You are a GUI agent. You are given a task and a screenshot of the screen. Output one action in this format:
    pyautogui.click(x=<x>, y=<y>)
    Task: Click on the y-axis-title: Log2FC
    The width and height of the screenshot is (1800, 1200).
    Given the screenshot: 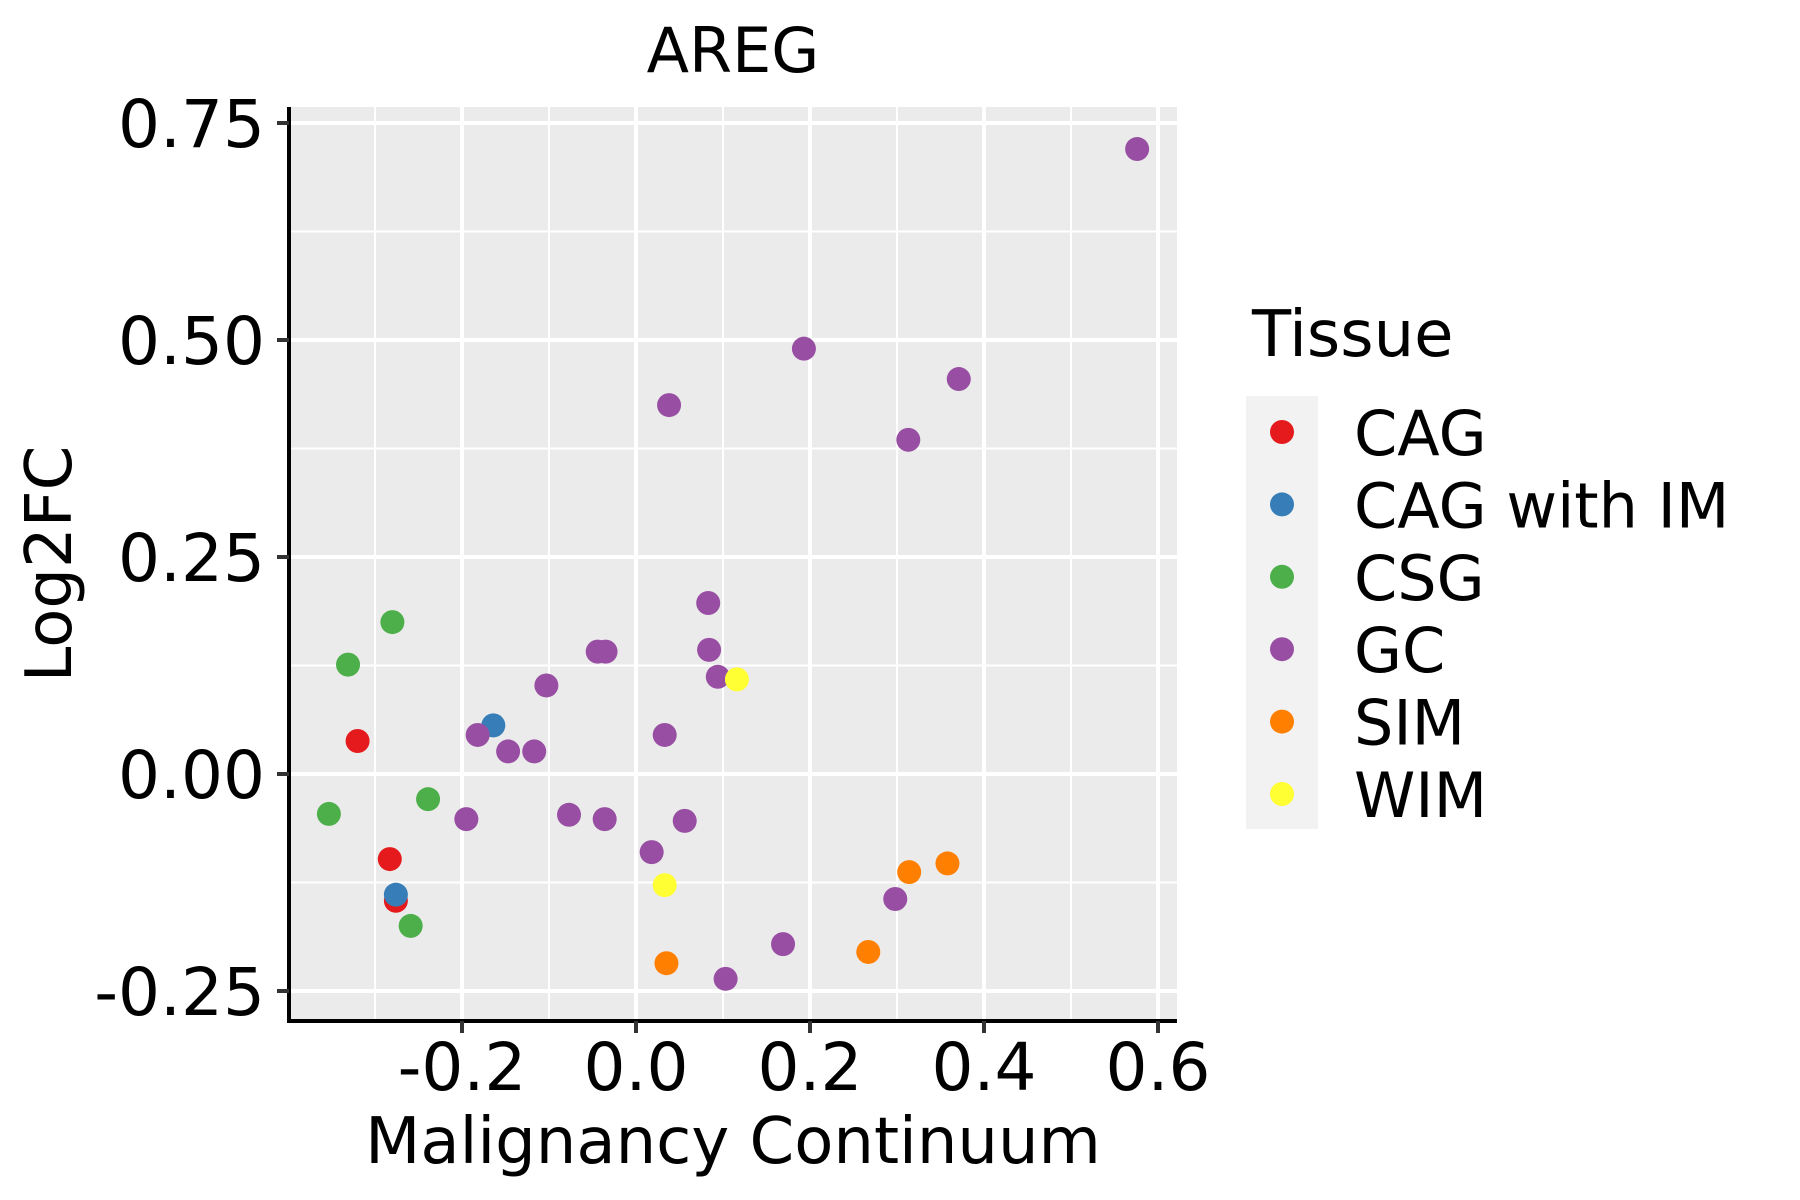 What is the action you would take?
    pyautogui.click(x=50, y=564)
    